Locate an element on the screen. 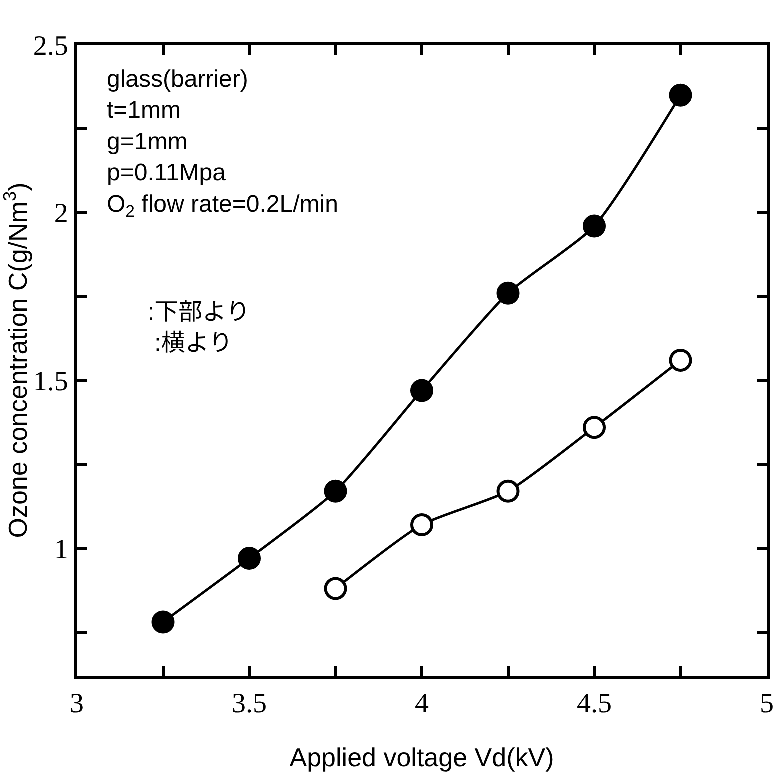 The image size is (779, 773). y-tick-label: 2 is located at coordinates (61, 214).